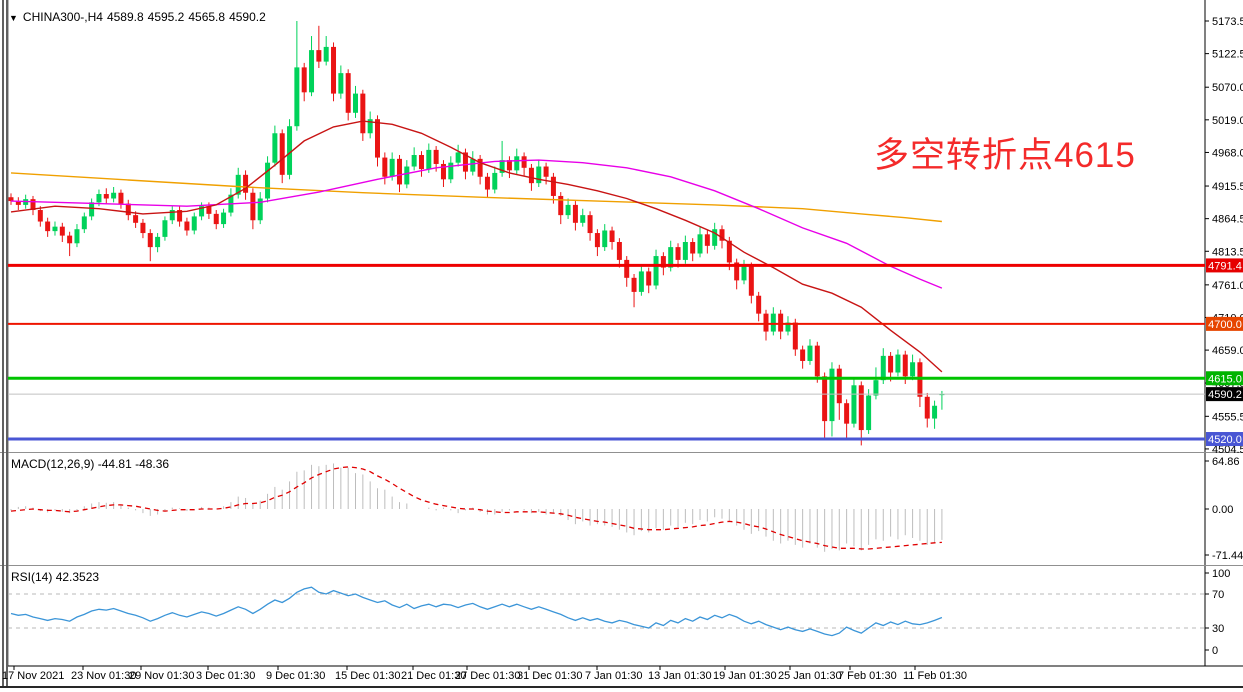 This screenshot has height=692, width=1243. Describe the element at coordinates (1218, 595) in the screenshot. I see `rsi-axis-label: 70` at that location.